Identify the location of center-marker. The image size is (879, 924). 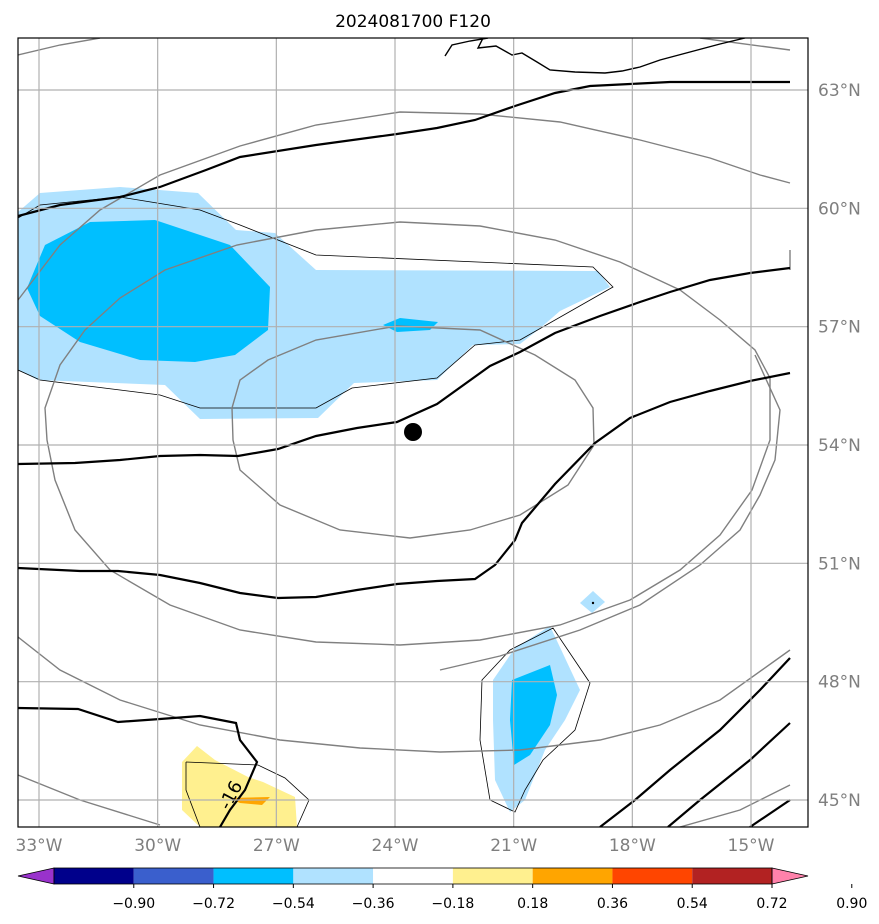
(413, 432).